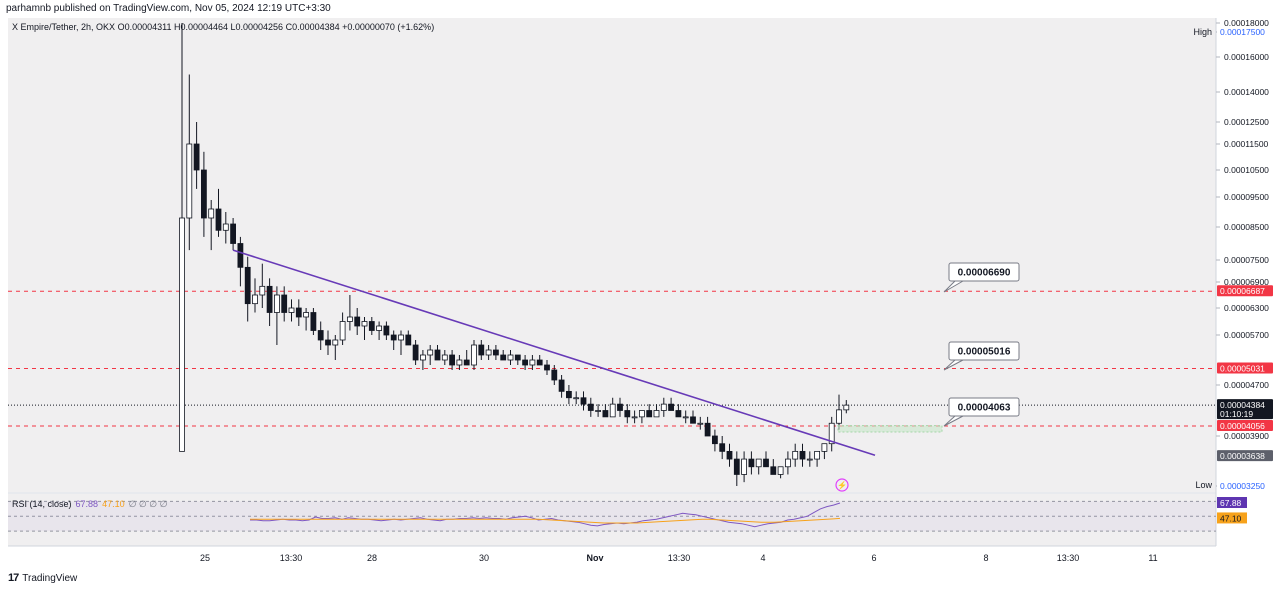 The image size is (1280, 592). What do you see at coordinates (1242, 405) in the screenshot?
I see `price-tag-label: 0.00004384` at bounding box center [1242, 405].